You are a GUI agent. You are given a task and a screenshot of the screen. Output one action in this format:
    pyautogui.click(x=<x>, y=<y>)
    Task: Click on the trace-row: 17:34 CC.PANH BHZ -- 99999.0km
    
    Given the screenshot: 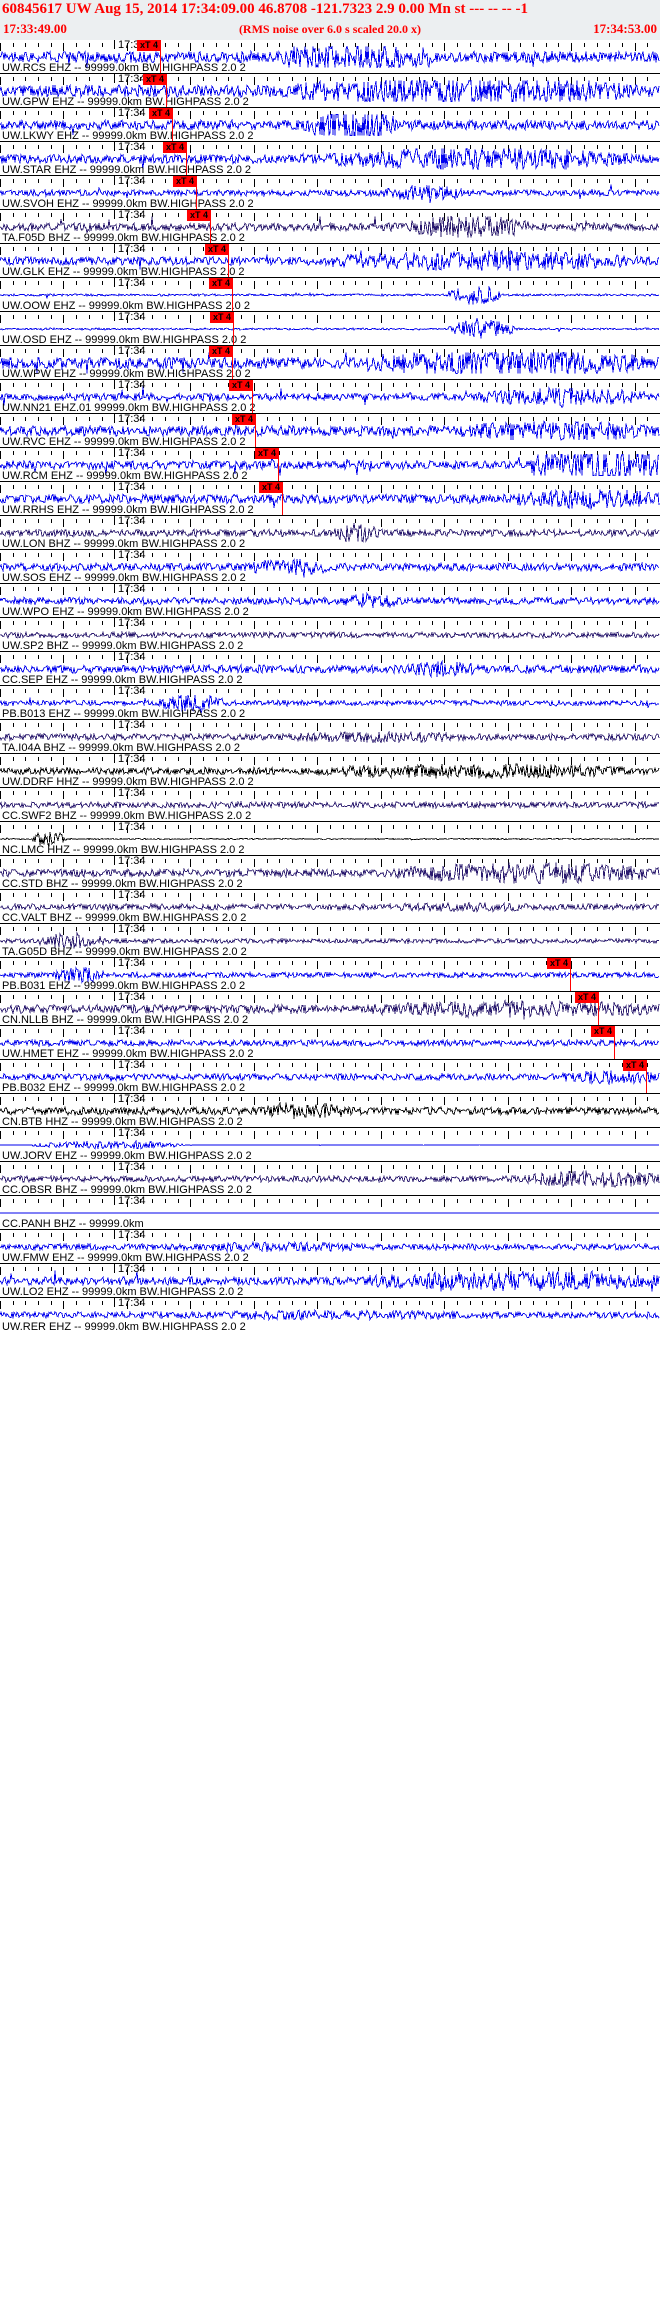 What is the action you would take?
    pyautogui.click(x=330, y=1213)
    